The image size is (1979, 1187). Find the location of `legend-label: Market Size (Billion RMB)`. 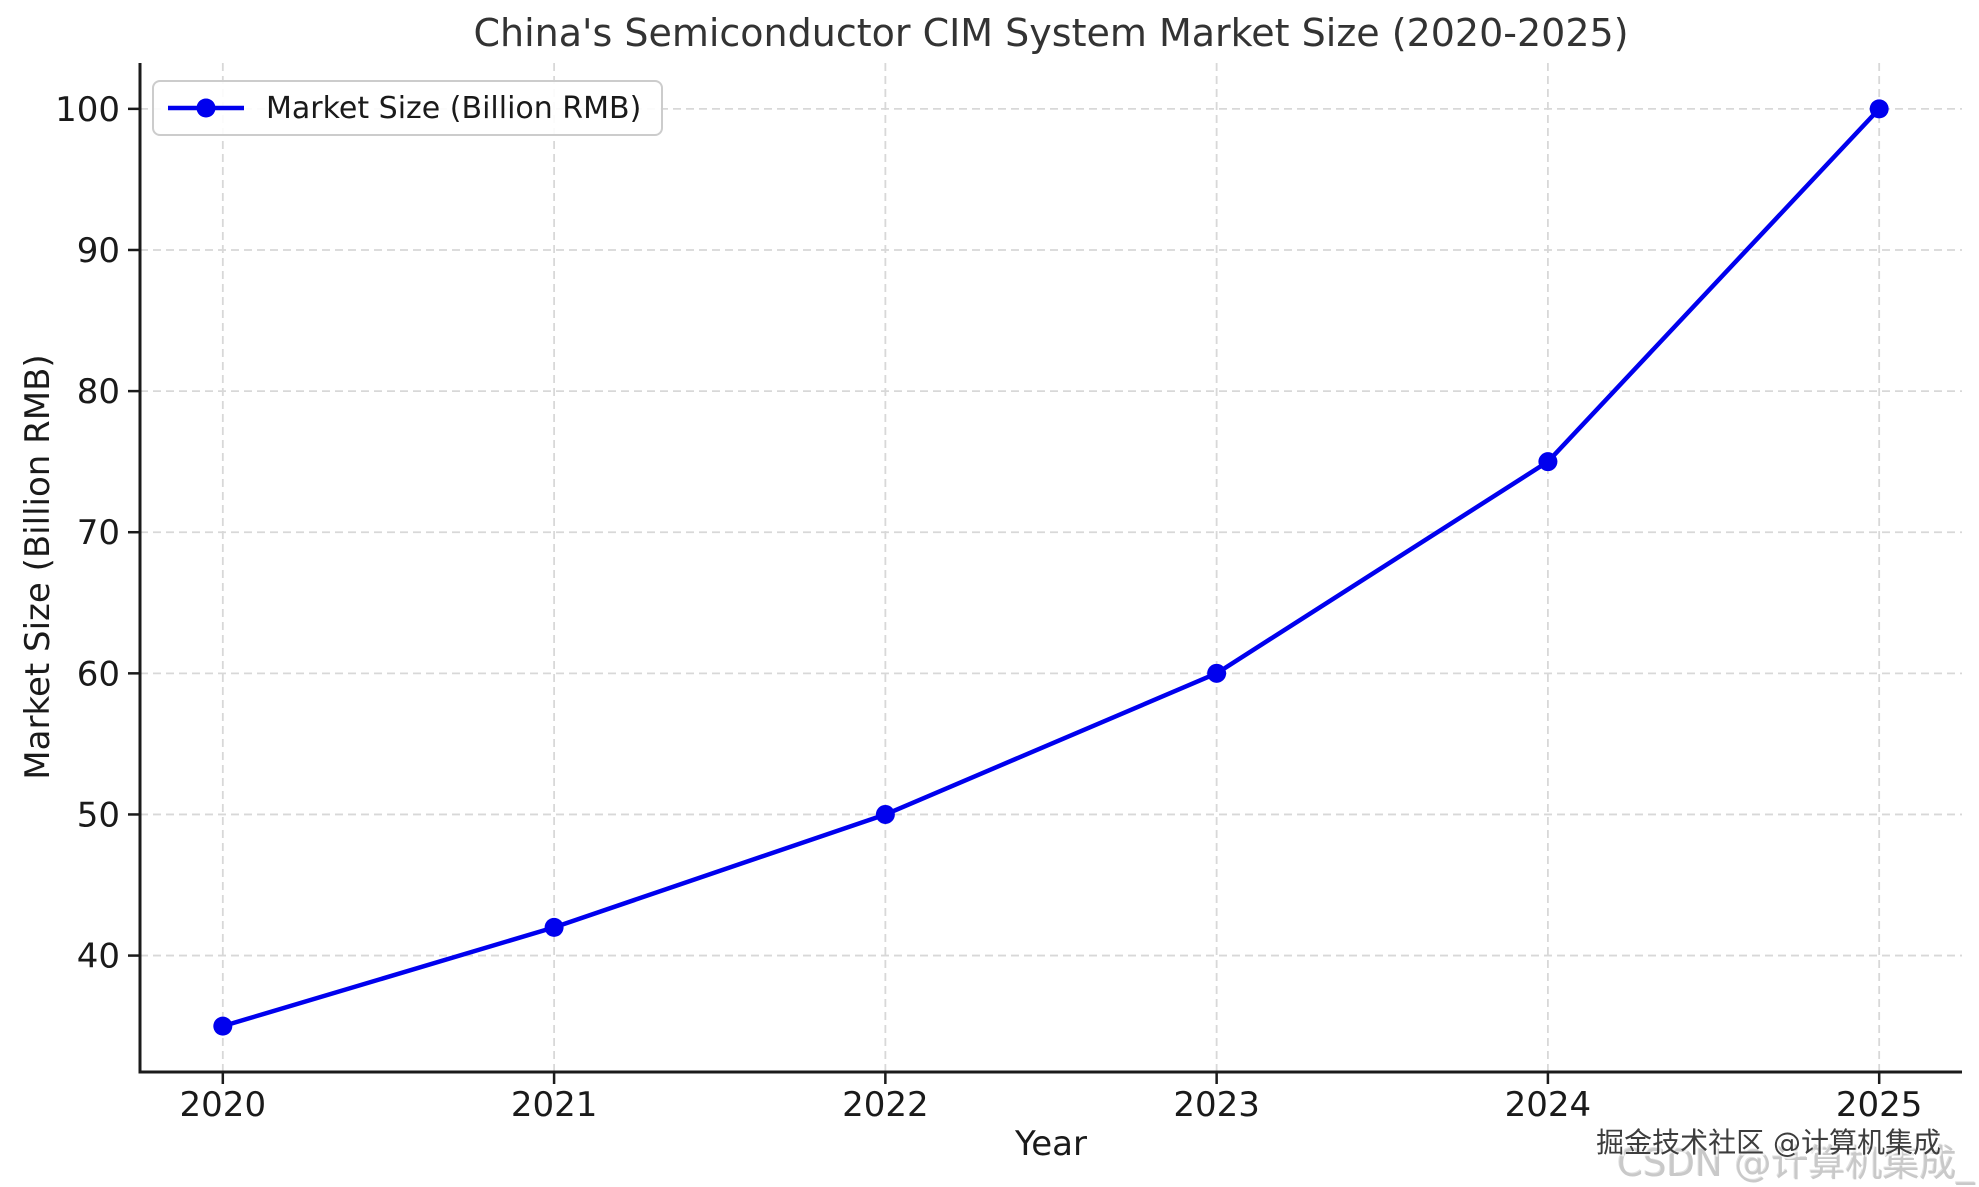

legend-label: Market Size (Billion RMB) is located at coordinates (454, 108).